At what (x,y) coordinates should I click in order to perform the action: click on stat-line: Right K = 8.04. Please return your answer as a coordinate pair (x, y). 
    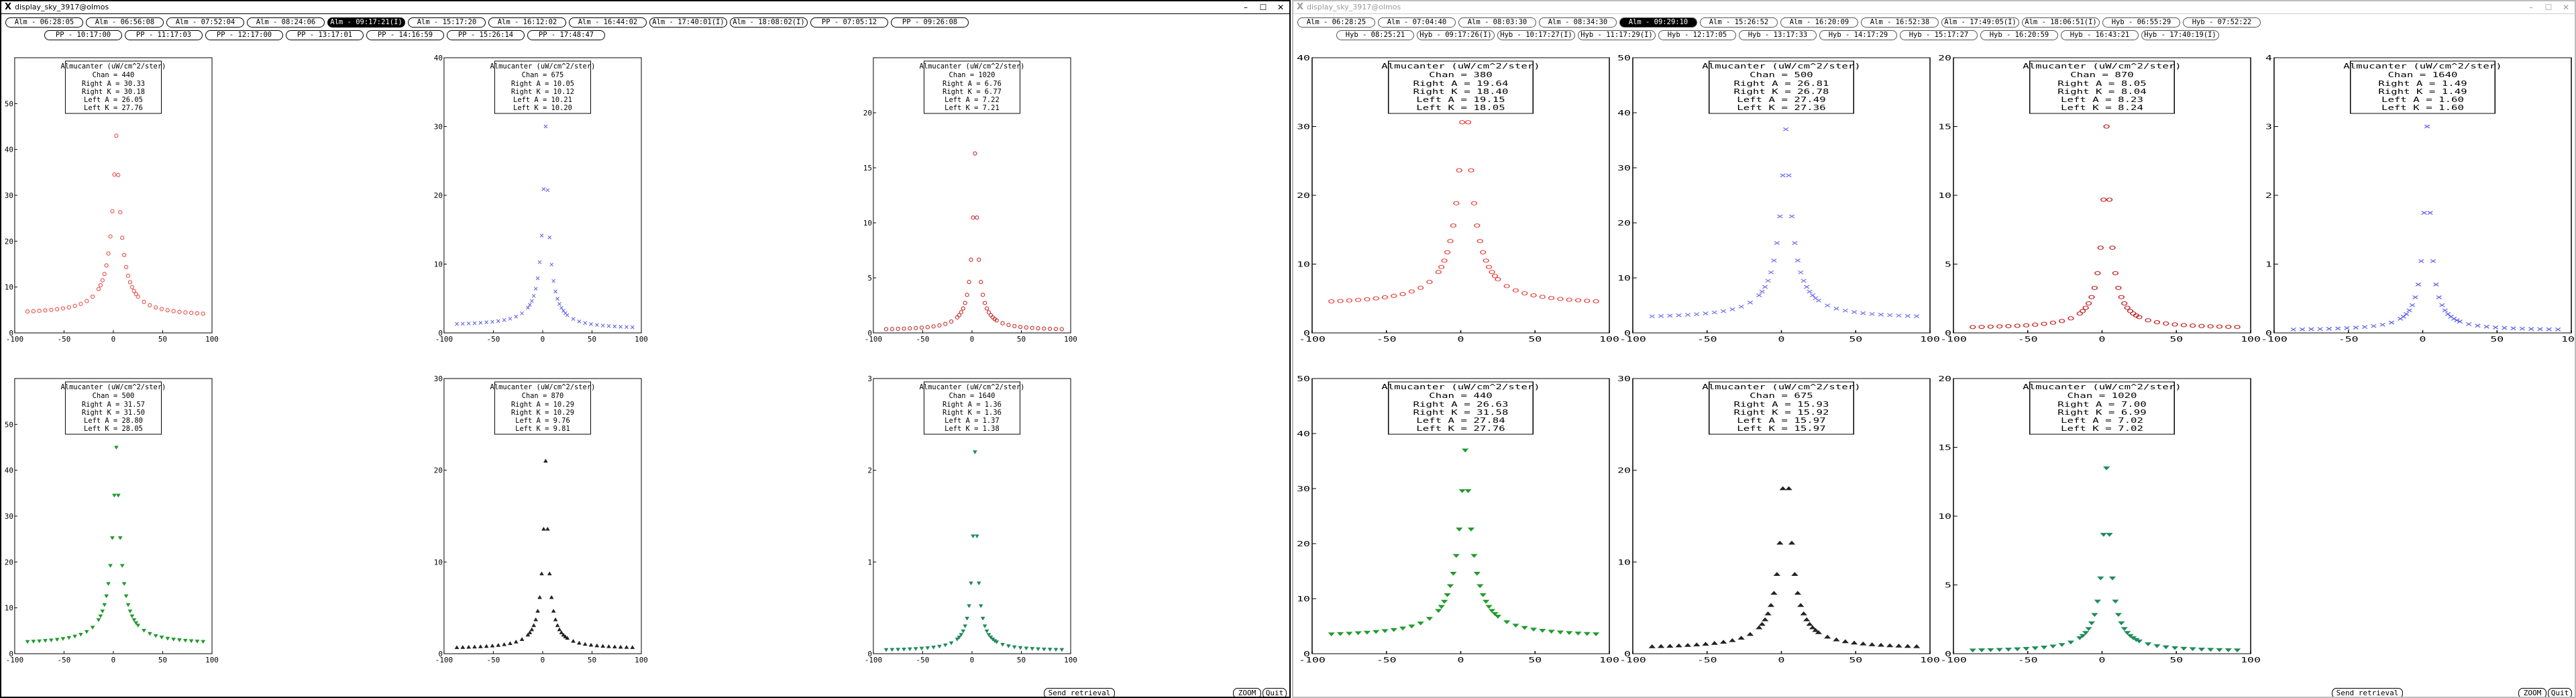
    Looking at the image, I should click on (2101, 92).